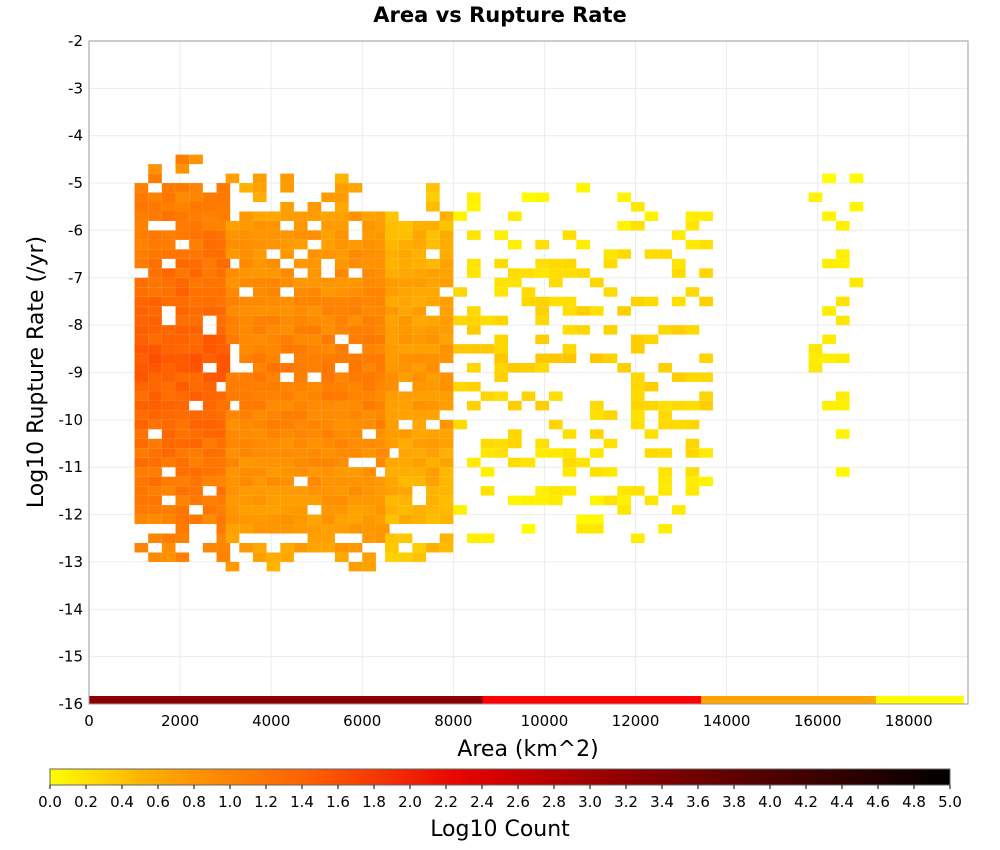 The width and height of the screenshot is (1000, 850). I want to click on colorbar-tick-label: 4.2, so click(806, 802).